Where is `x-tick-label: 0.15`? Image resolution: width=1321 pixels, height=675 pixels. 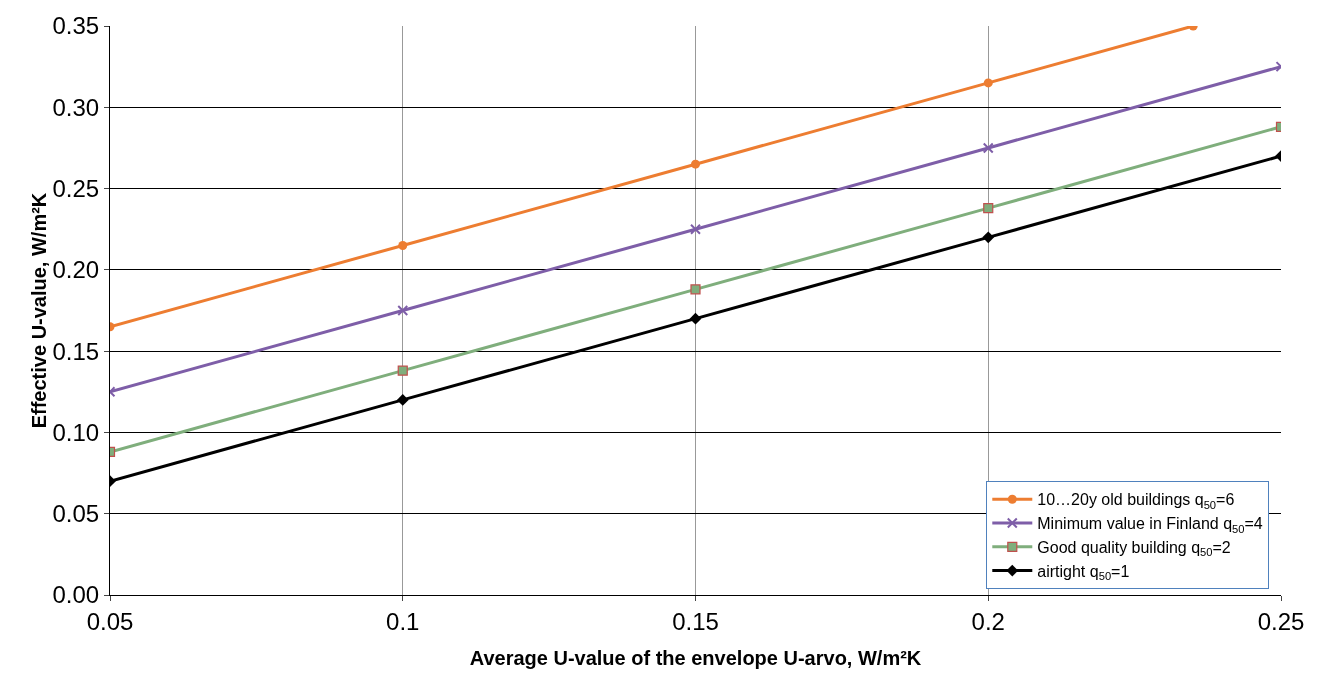 x-tick-label: 0.15 is located at coordinates (695, 621).